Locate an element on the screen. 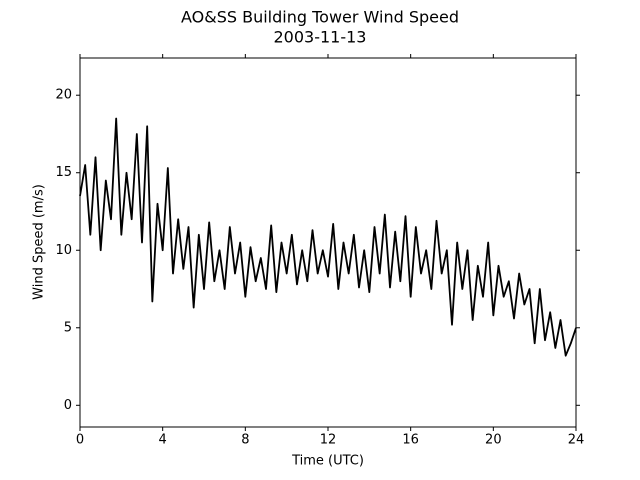 Image resolution: width=640 pixels, height=480 pixels. x-tick-label: 16 is located at coordinates (410, 440).